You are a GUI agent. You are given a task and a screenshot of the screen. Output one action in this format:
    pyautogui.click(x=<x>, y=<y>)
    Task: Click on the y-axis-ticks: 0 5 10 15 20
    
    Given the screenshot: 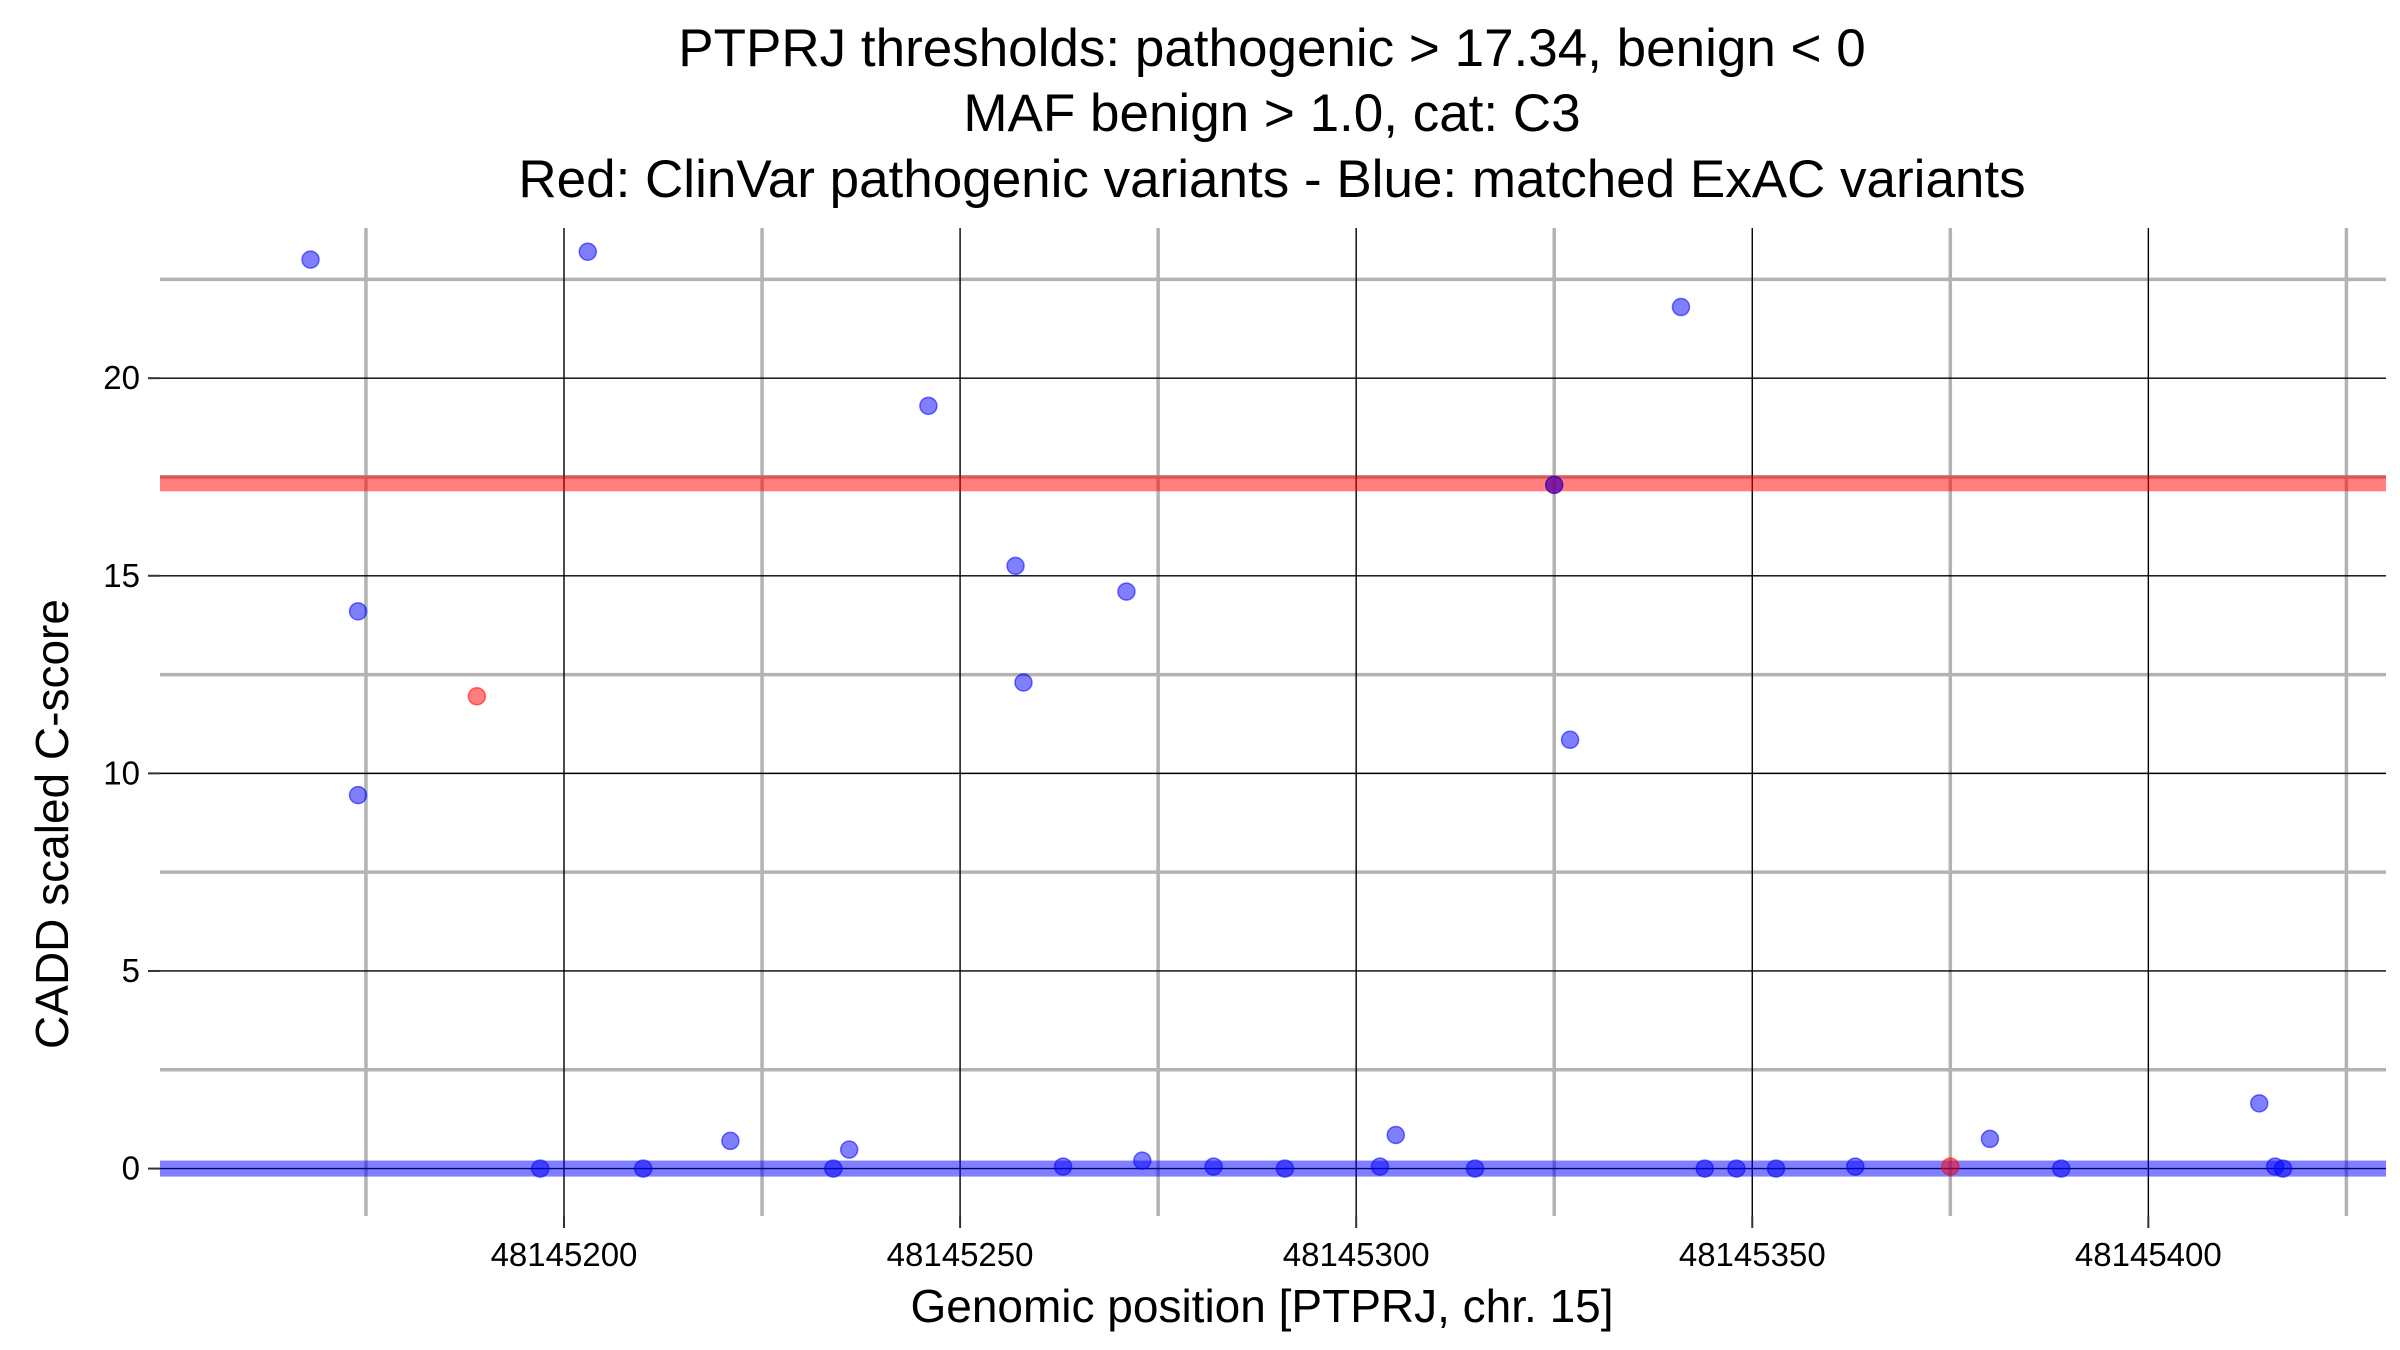 What is the action you would take?
    pyautogui.click(x=131, y=773)
    